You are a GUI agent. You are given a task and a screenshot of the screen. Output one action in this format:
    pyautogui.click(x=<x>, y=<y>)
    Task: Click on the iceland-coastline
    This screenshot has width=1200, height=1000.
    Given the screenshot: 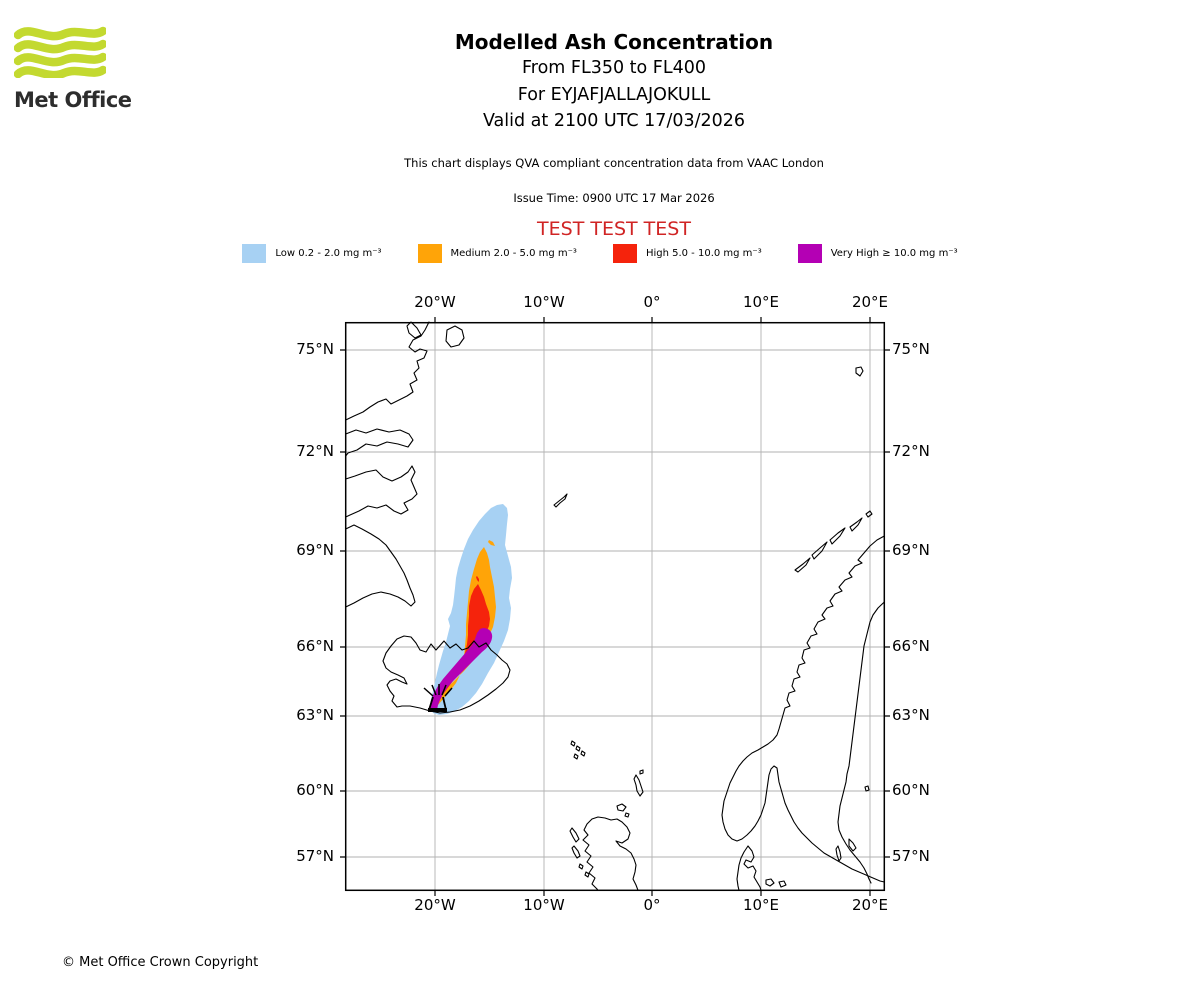 What is the action you would take?
    pyautogui.click(x=446, y=674)
    